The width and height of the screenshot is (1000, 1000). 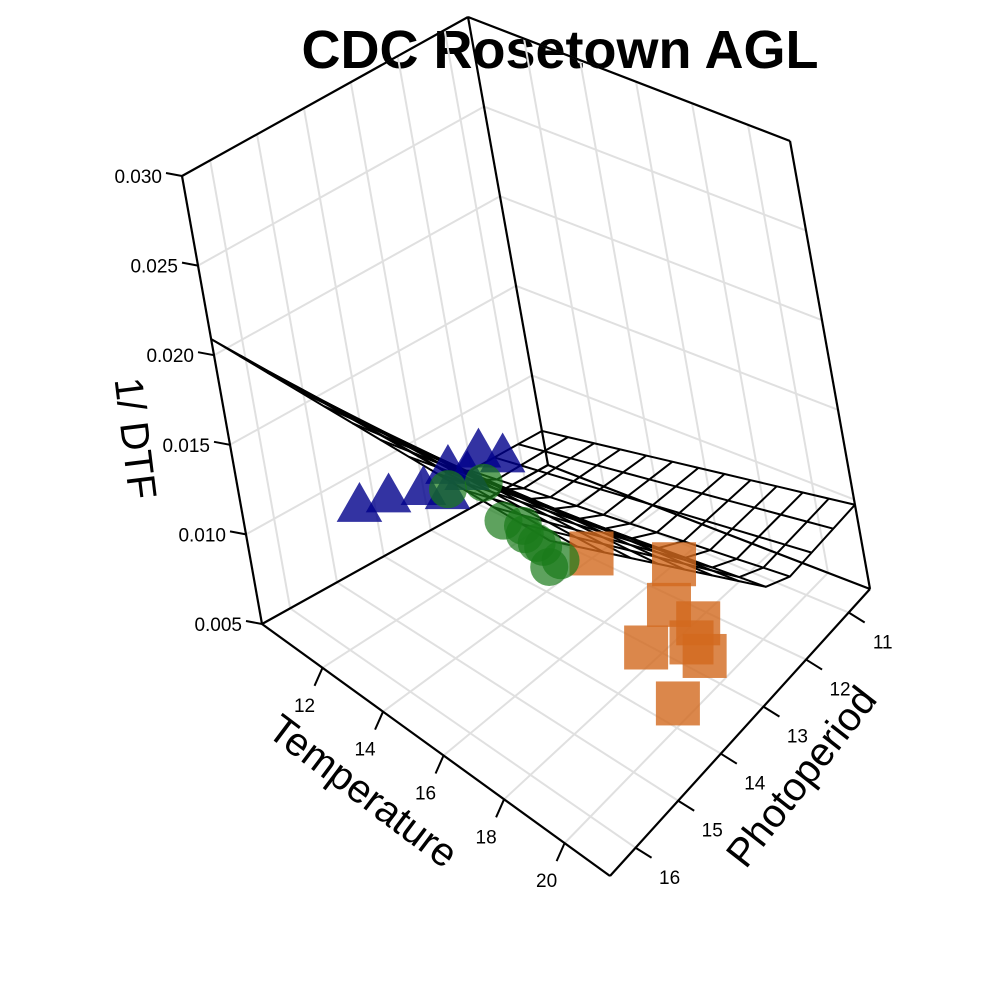 What do you see at coordinates (425, 793) in the screenshot?
I see `x-tick-label: 16` at bounding box center [425, 793].